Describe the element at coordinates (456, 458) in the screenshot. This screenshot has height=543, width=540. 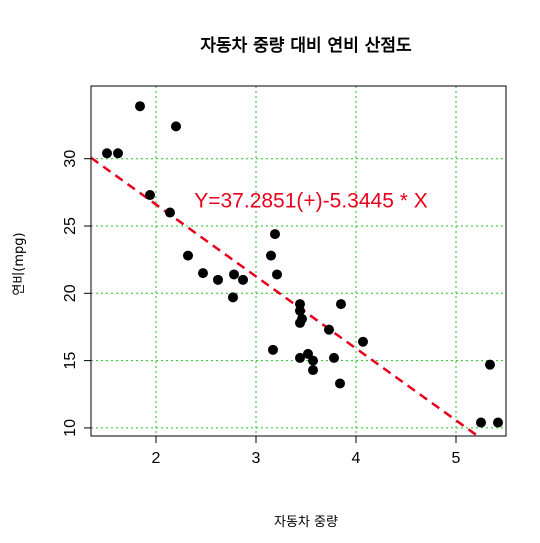
I see `x-tick-label-3: 5` at that location.